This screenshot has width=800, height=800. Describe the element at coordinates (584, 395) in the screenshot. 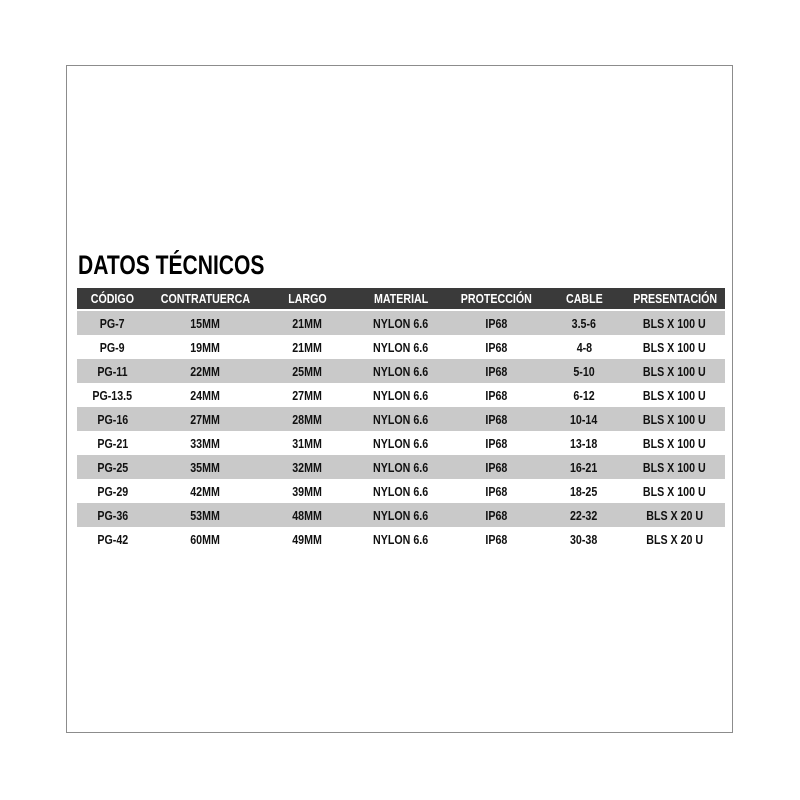

I see `cell-text: 6-12` at that location.